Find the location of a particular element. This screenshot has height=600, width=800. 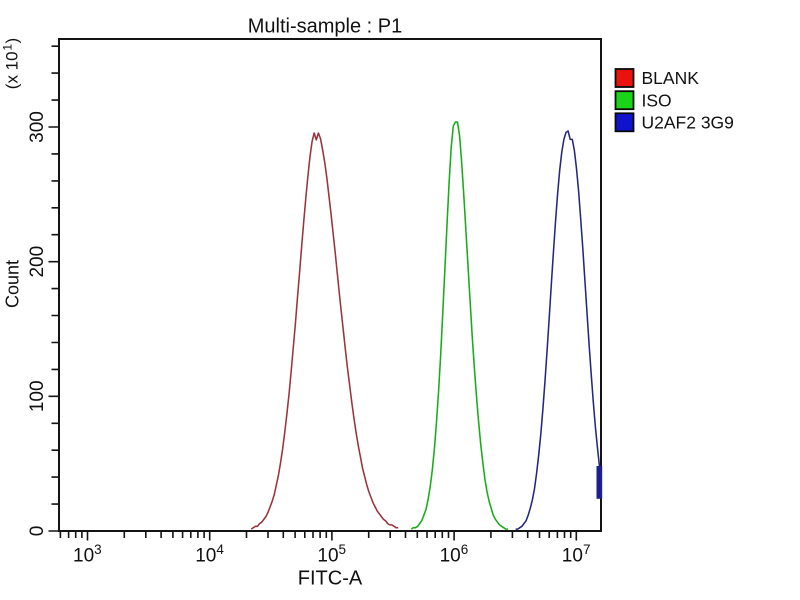

svg-text: 200 is located at coordinates (37, 262).